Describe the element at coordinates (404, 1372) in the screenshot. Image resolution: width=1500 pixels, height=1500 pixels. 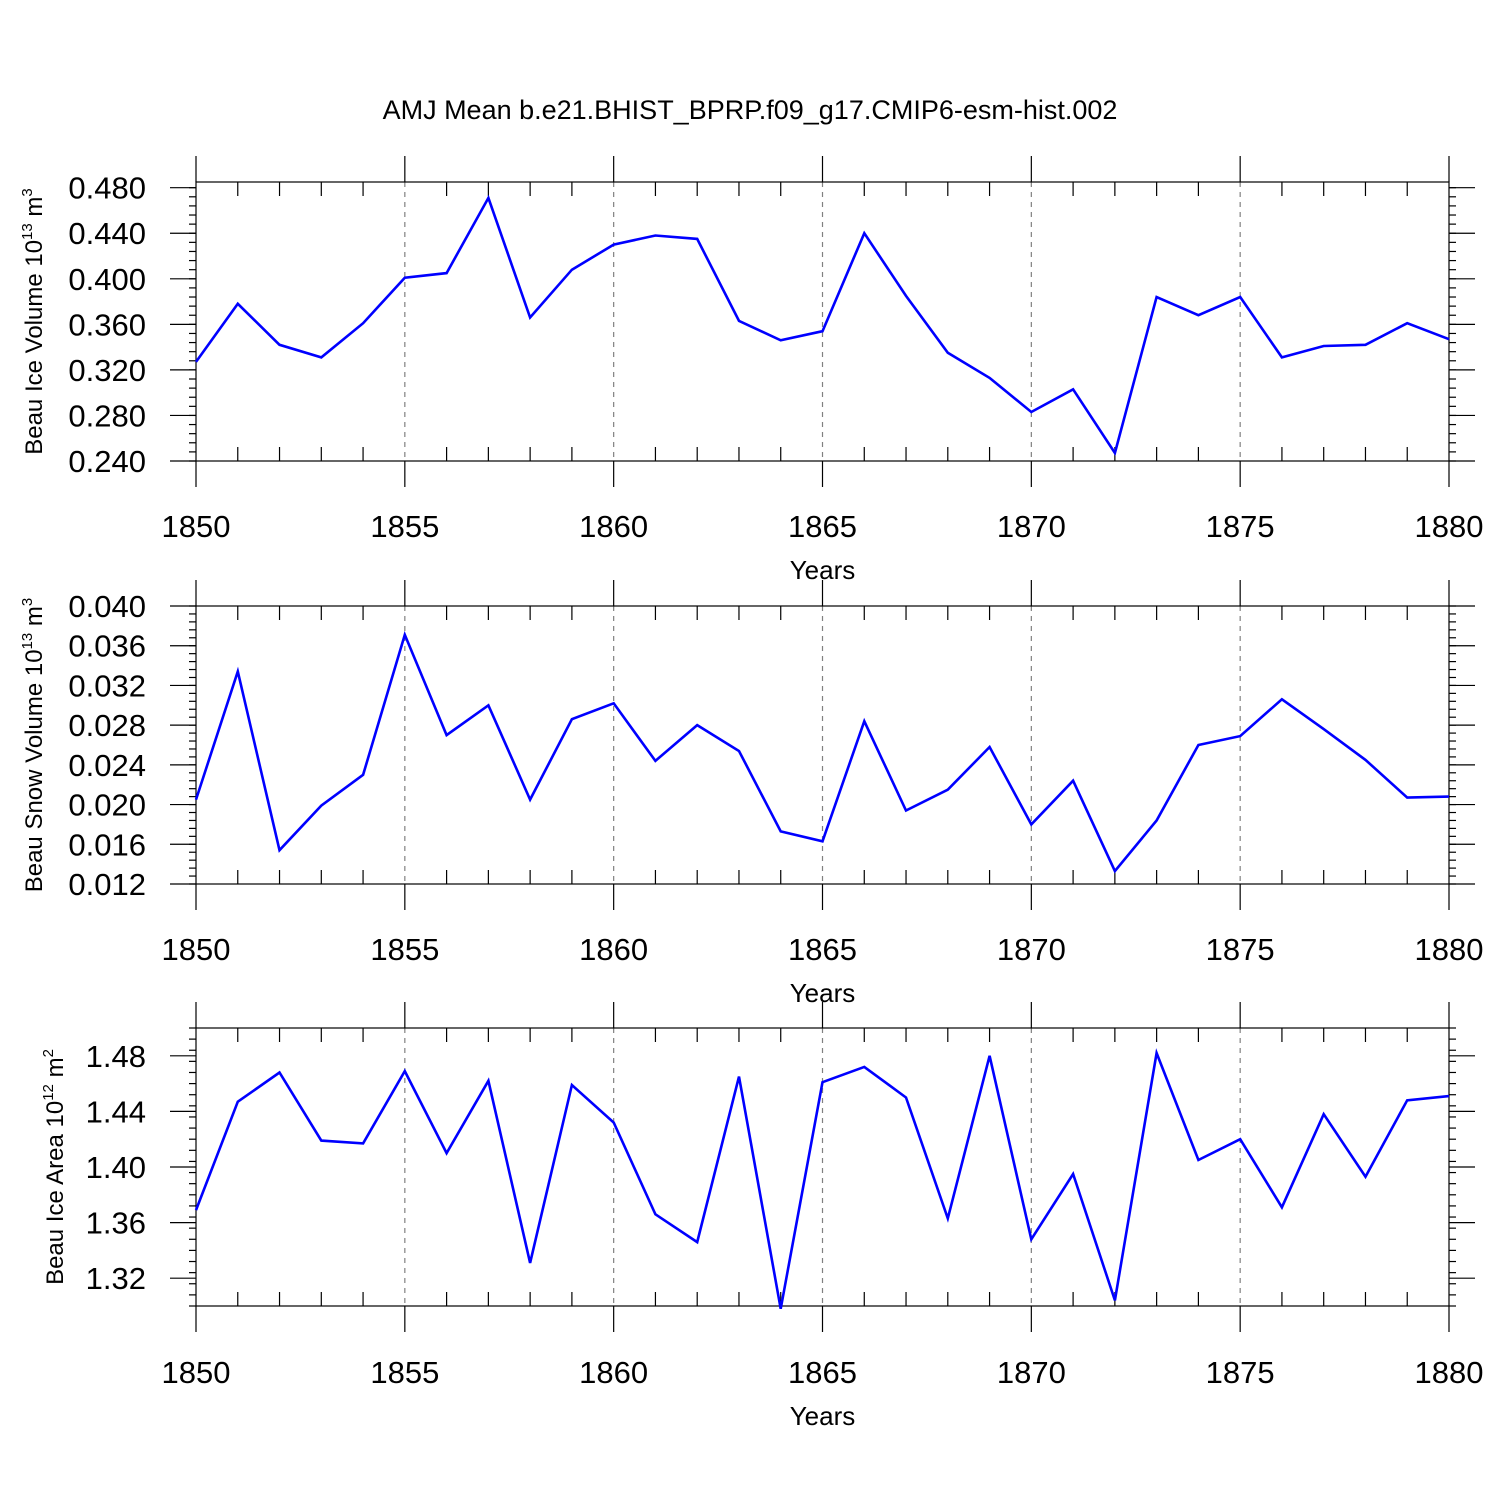
I see `ice-area-x-tick-label: 1855` at that location.